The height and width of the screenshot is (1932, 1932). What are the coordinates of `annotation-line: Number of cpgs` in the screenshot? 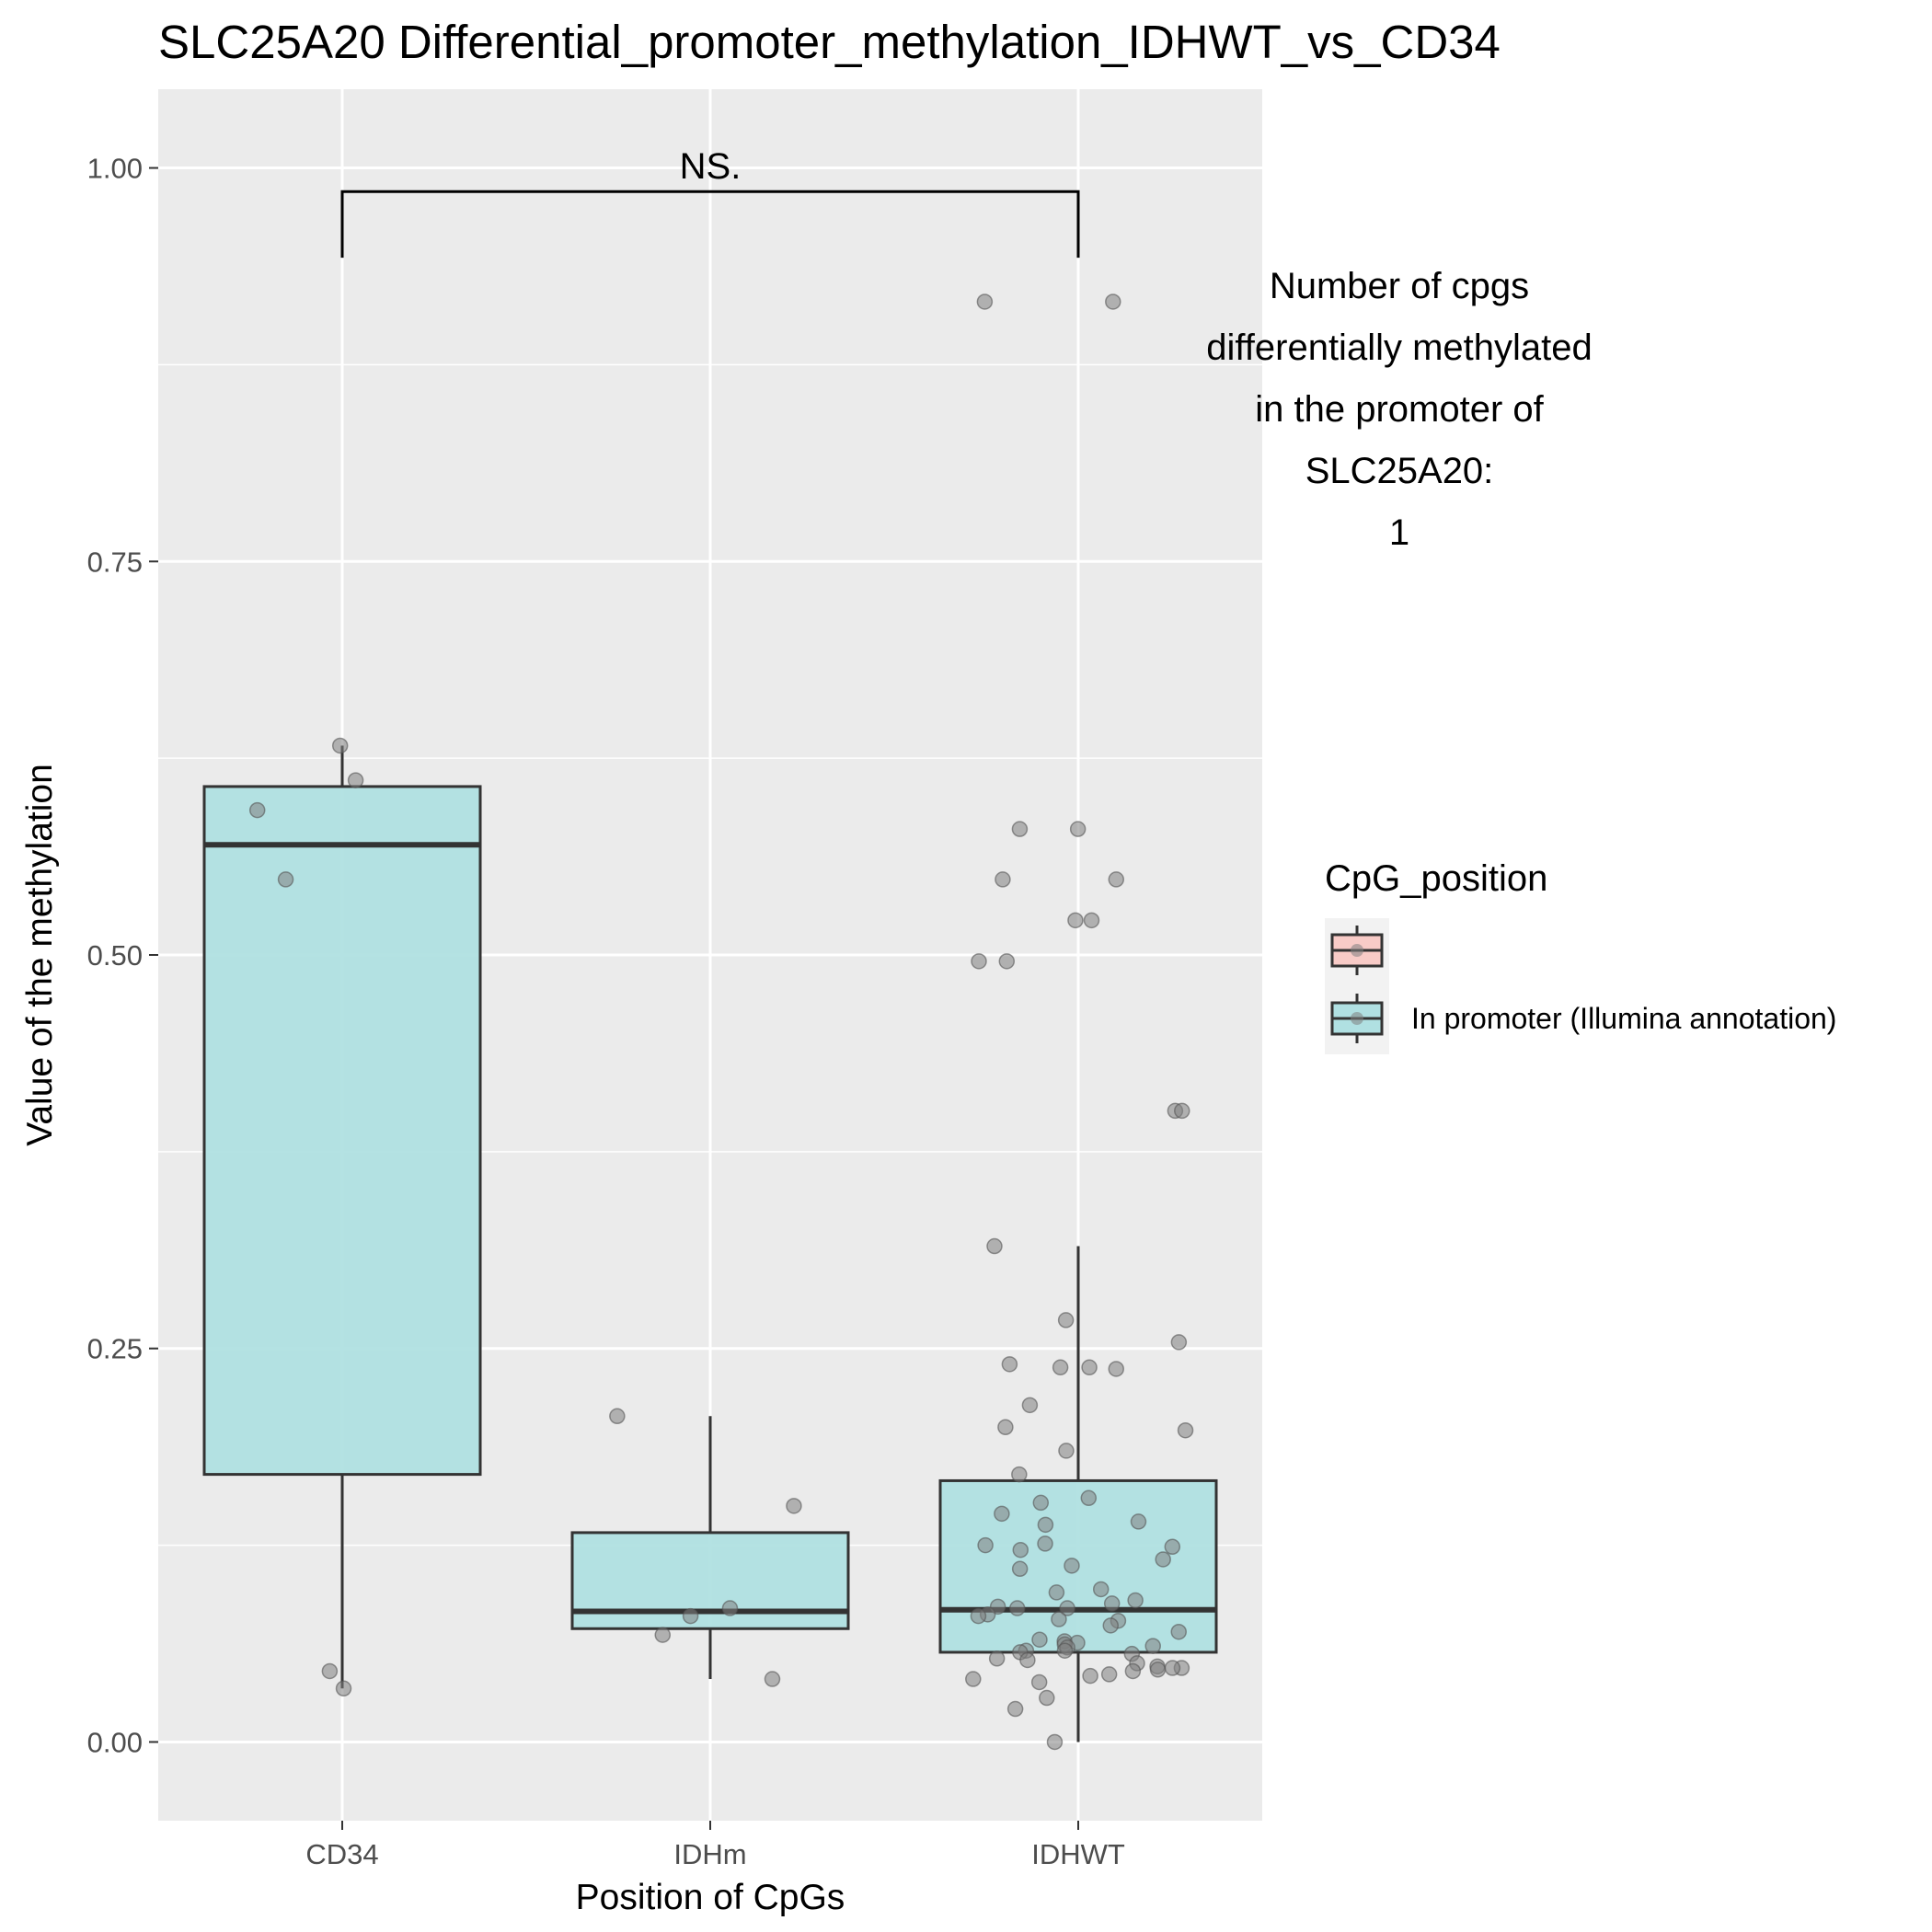 It's located at (1399, 286).